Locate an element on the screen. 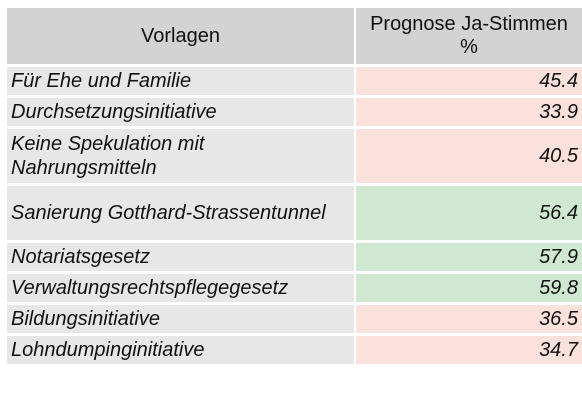 This screenshot has height=405, width=582. forecast-value: 40.5 is located at coordinates (469, 156).